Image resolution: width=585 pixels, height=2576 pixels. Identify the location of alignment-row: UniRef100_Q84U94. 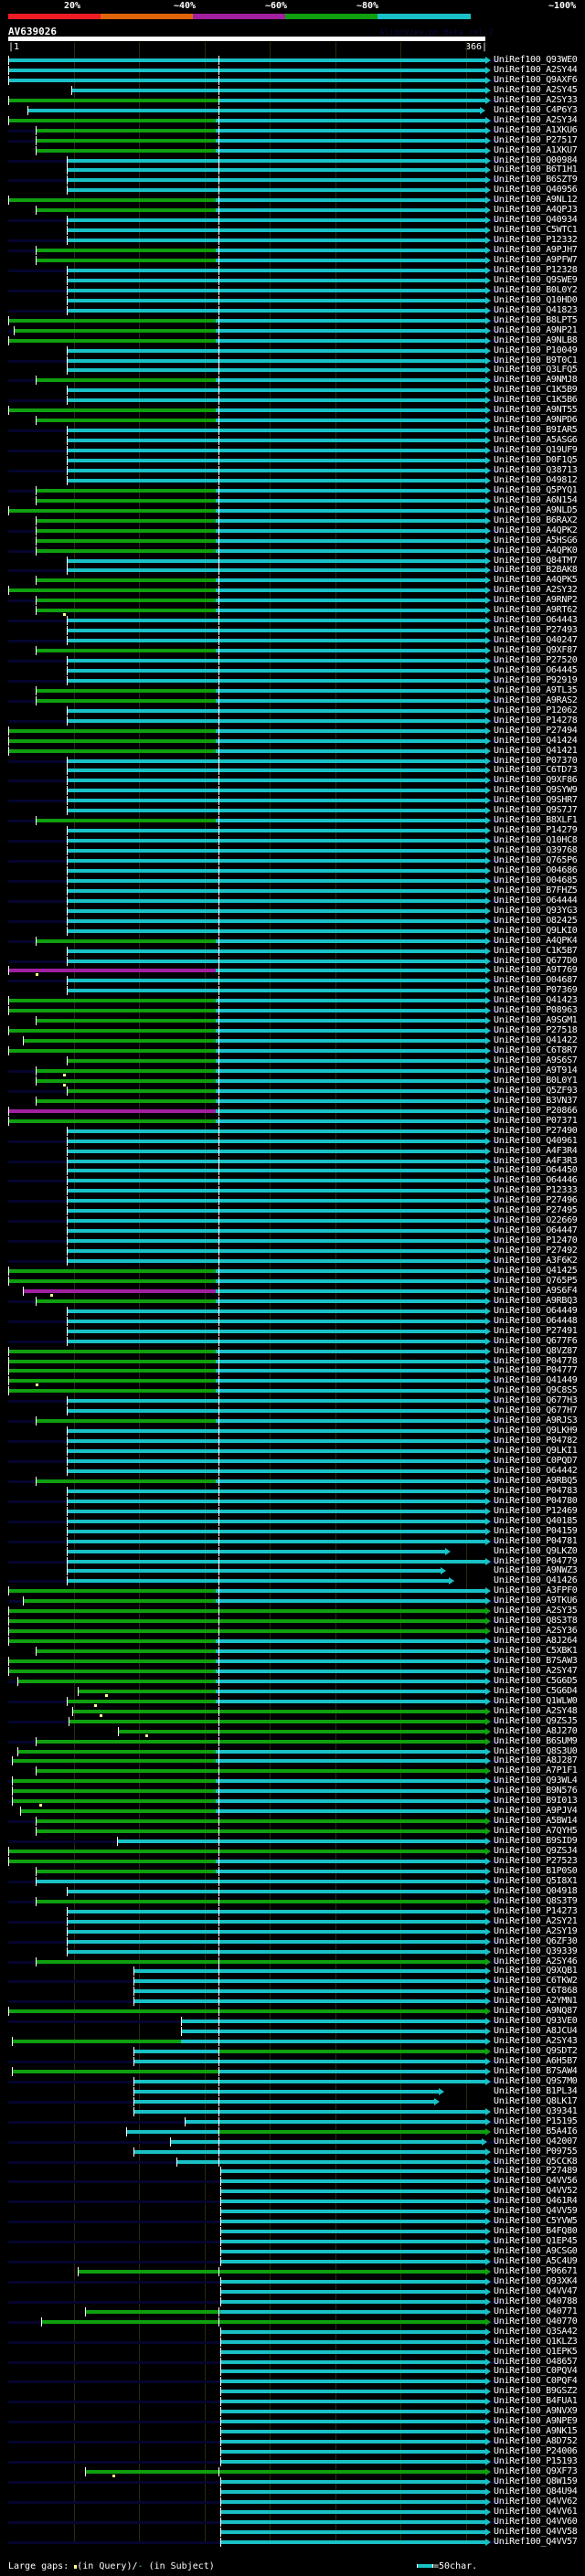
(293, 2491).